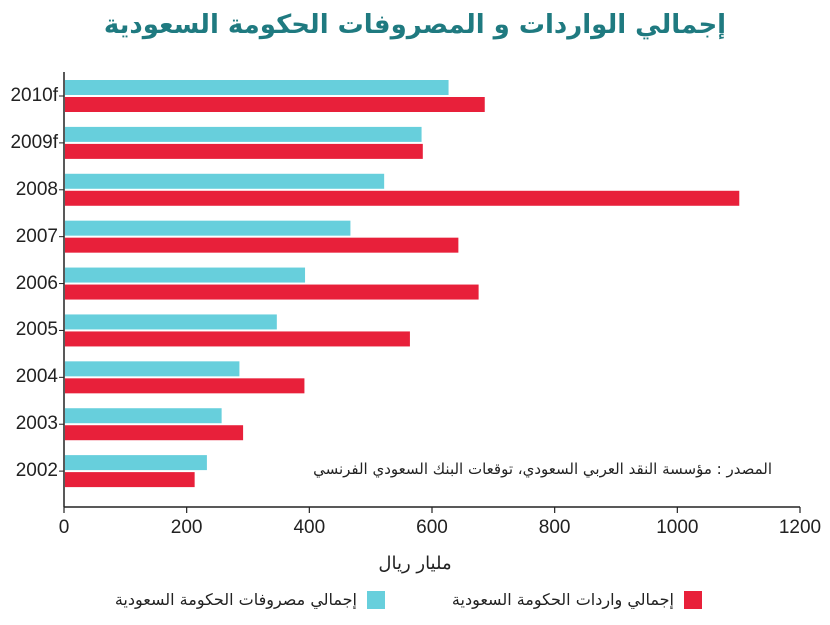  I want to click on legend-swatch-revenue, so click(693, 599).